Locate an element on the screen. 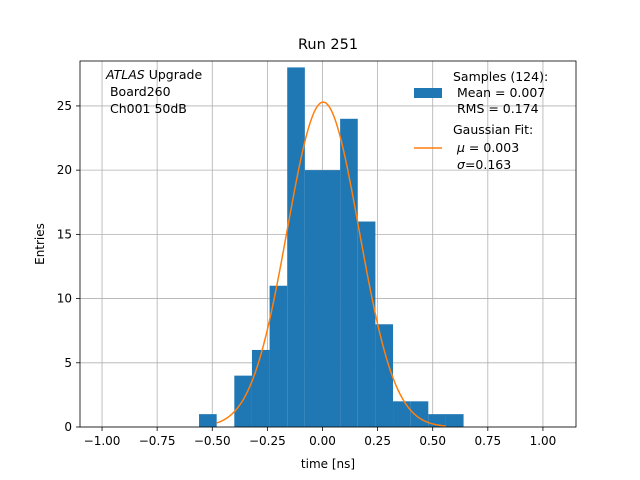 This screenshot has height=480, width=640. annotation-line-1: ATLAS Upgrade is located at coordinates (153, 74).